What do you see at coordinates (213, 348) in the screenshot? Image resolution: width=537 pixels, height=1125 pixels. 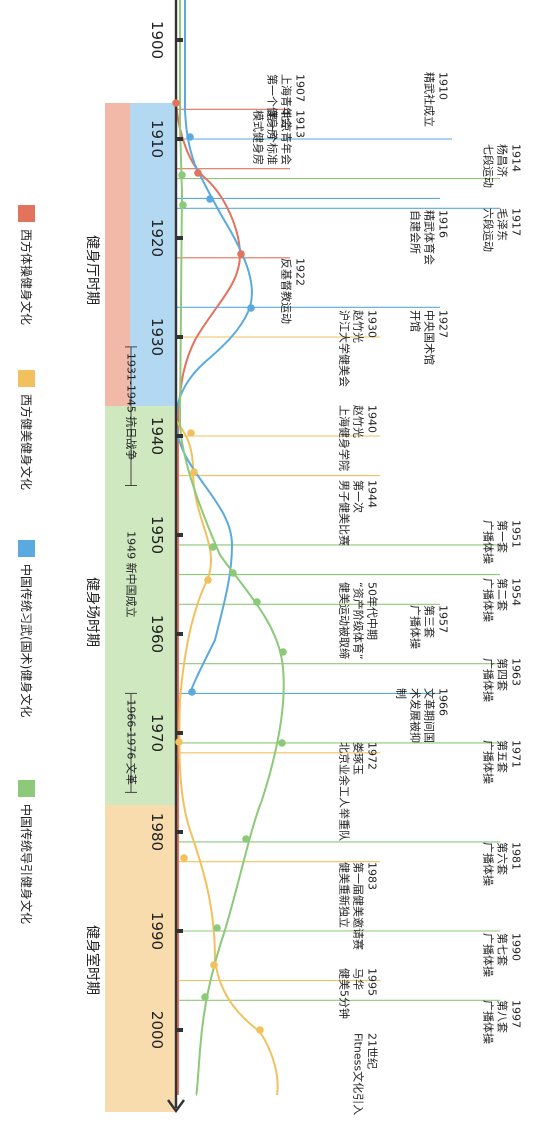 I see `chinese-martial-arts-curve` at bounding box center [213, 348].